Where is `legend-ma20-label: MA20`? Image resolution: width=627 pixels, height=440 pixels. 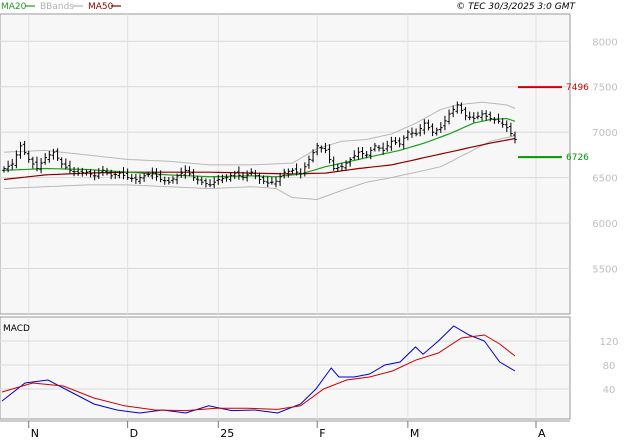 legend-ma20-label: MA20 is located at coordinates (14, 7).